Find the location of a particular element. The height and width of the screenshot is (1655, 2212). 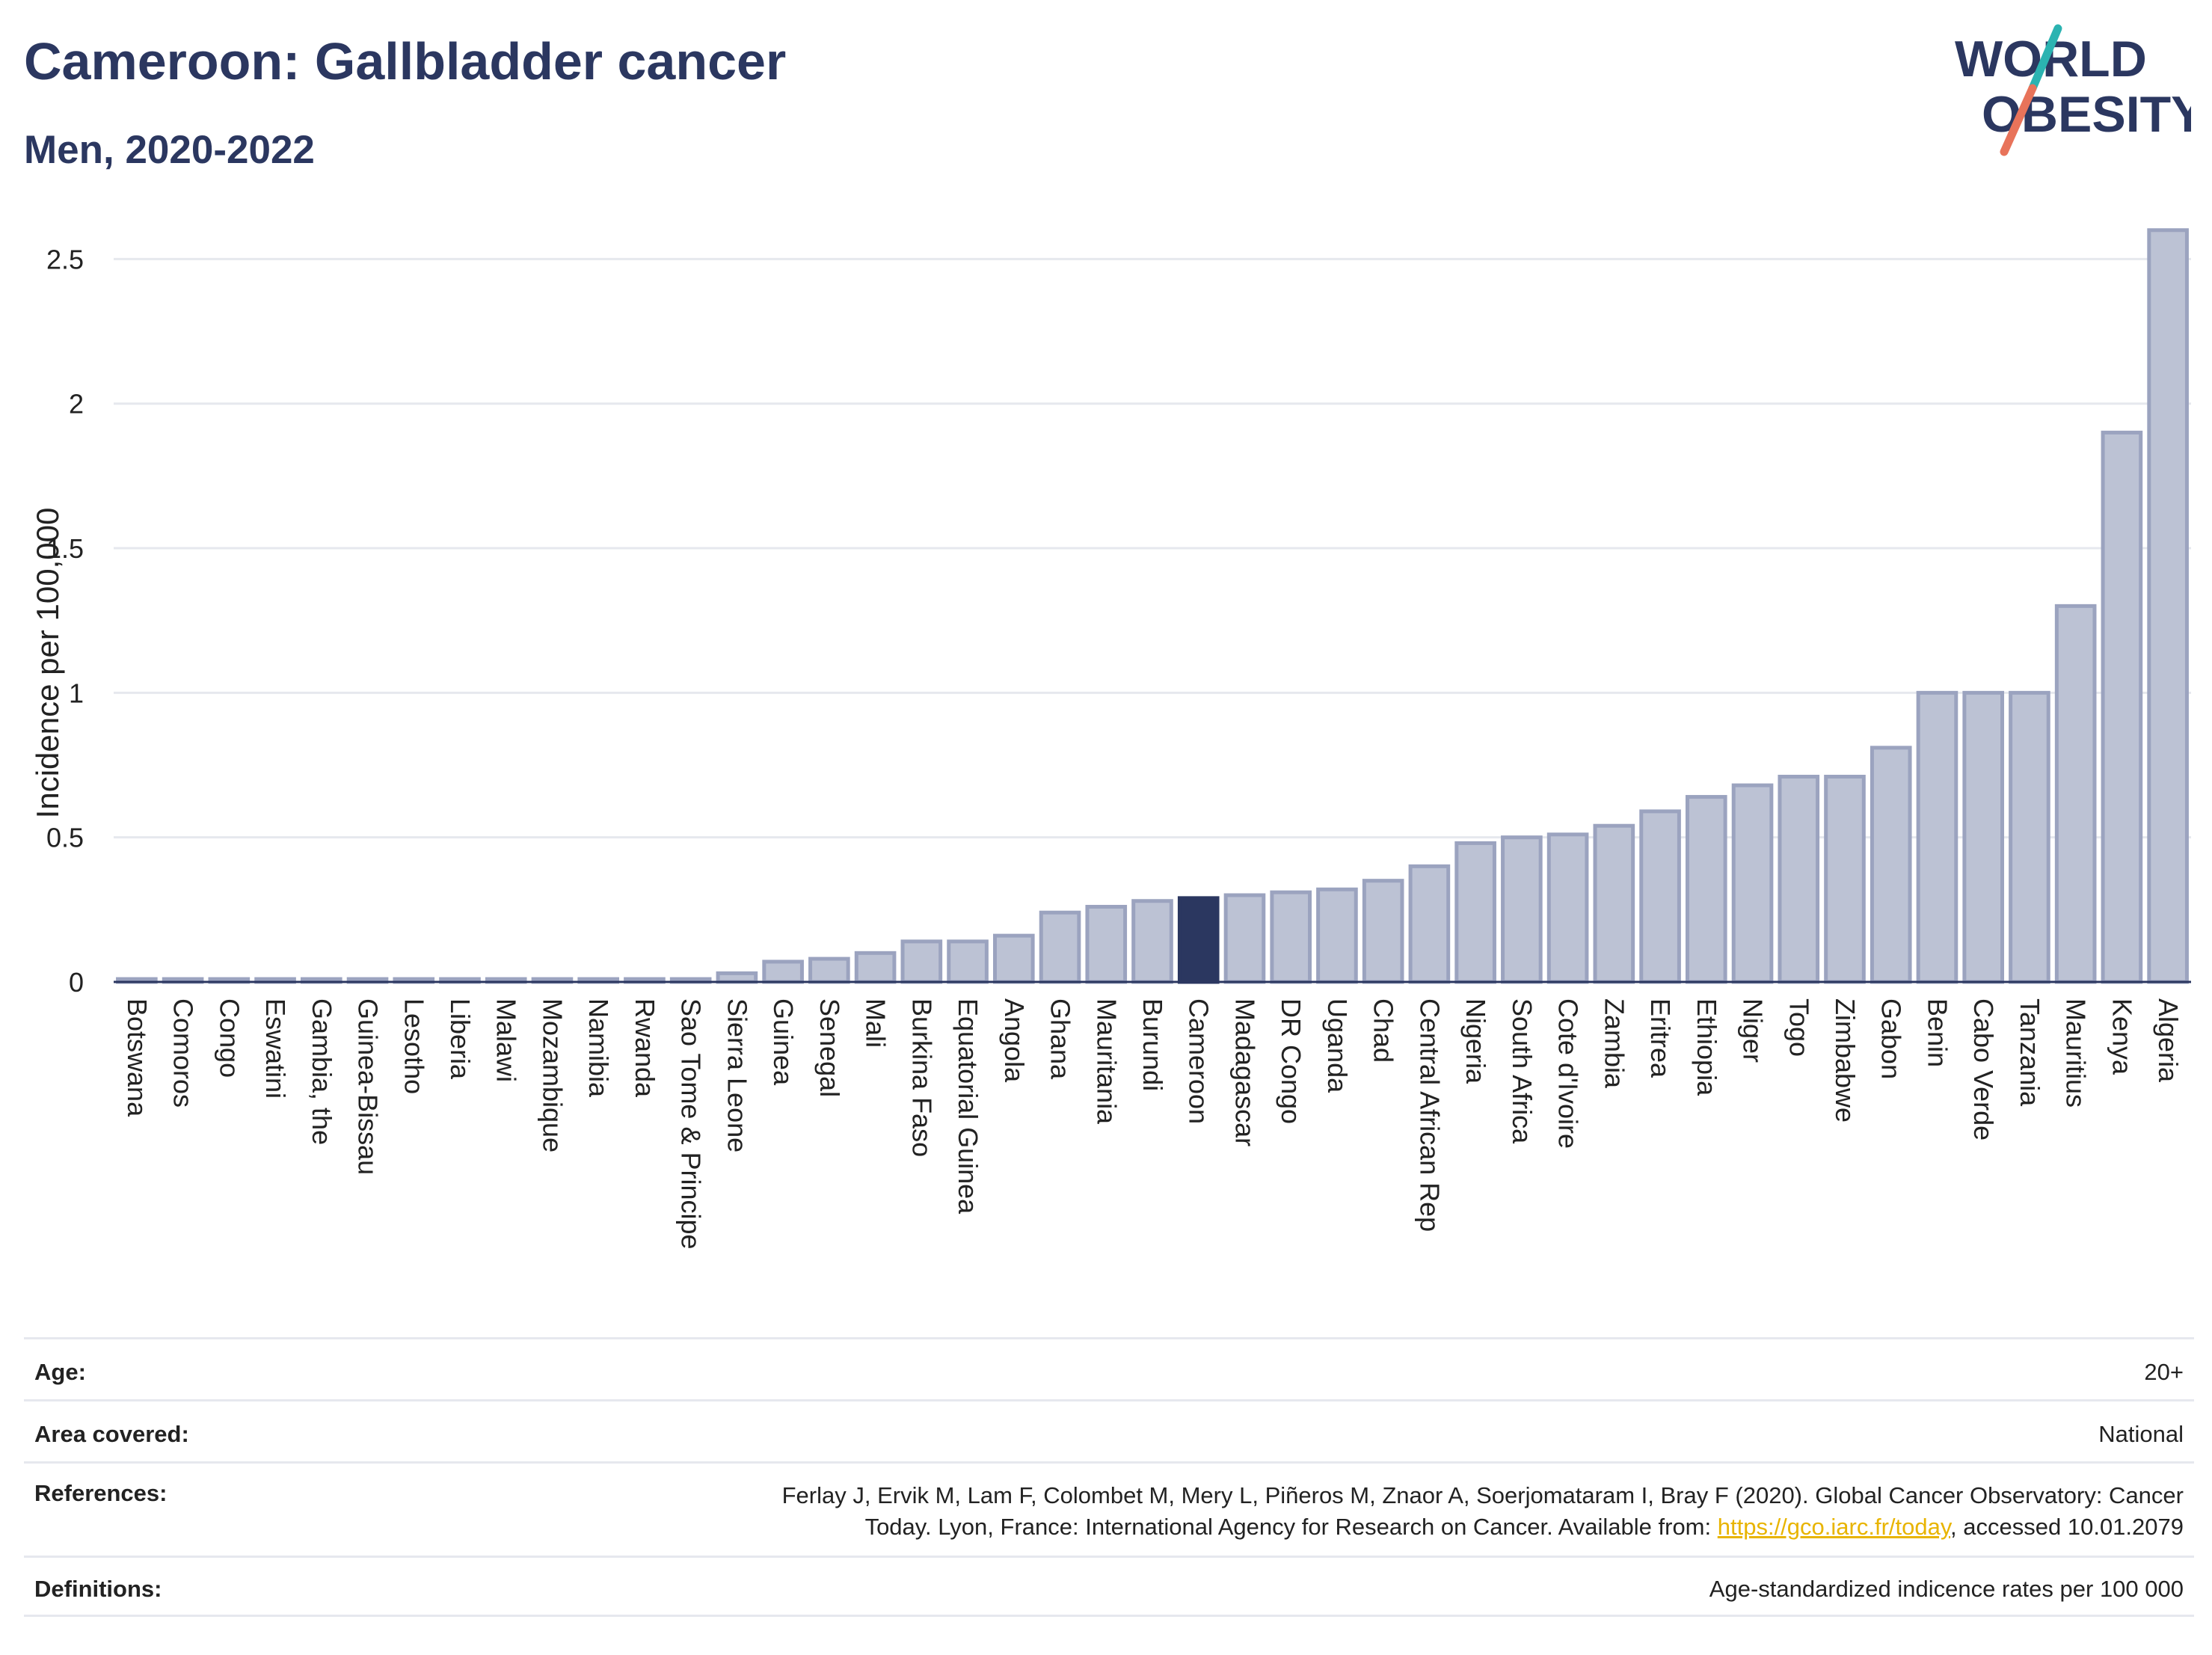

logo-slash-teal is located at coordinates (2045, 58).